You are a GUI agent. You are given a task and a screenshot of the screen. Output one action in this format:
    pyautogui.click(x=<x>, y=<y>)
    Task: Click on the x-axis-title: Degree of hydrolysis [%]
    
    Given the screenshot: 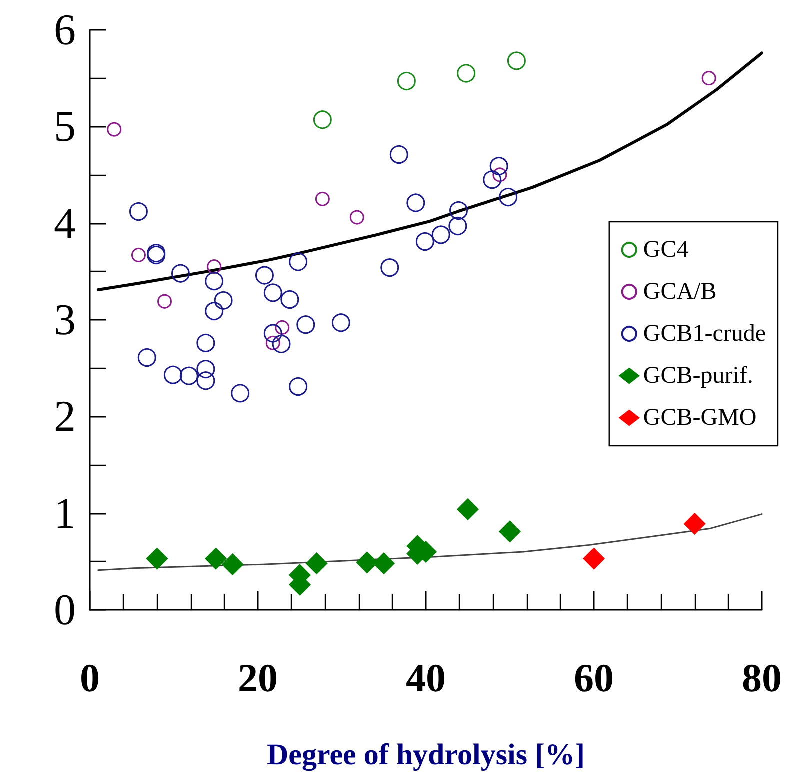 What is the action you would take?
    pyautogui.click(x=426, y=755)
    